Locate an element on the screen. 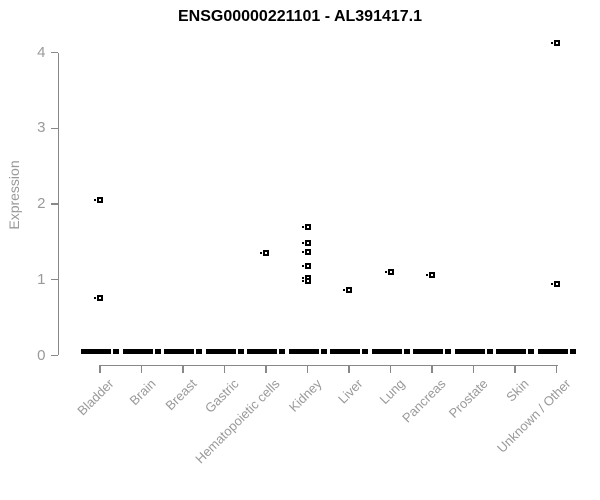 This screenshot has height=500, width=600. y-axis-title: Expression is located at coordinates (14, 195).